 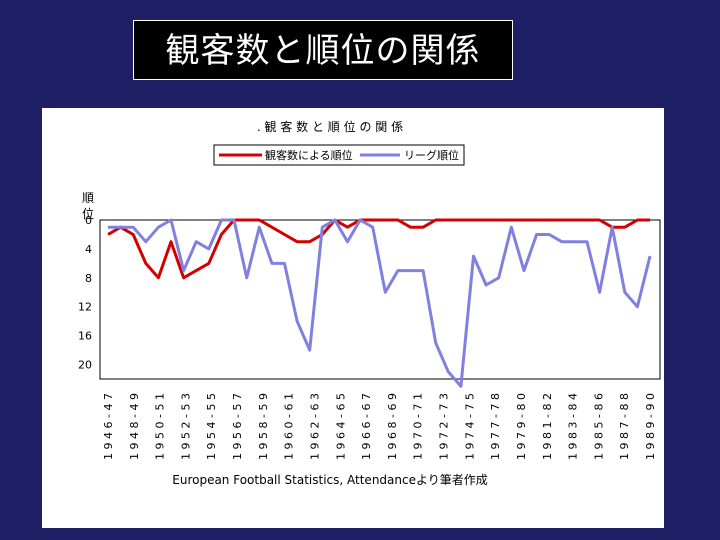 I want to click on x-tick-label: 1 9 8 3 - 8 4, so click(x=573, y=426).